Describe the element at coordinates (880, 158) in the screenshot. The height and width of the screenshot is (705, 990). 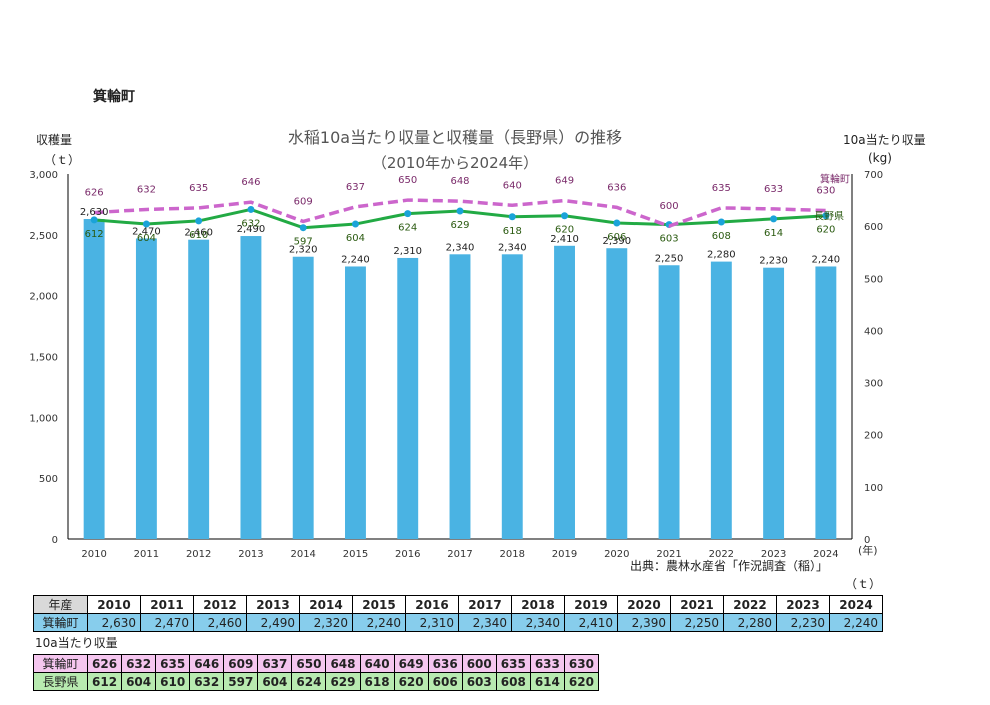
I see `y-right-unit: (kg)` at that location.